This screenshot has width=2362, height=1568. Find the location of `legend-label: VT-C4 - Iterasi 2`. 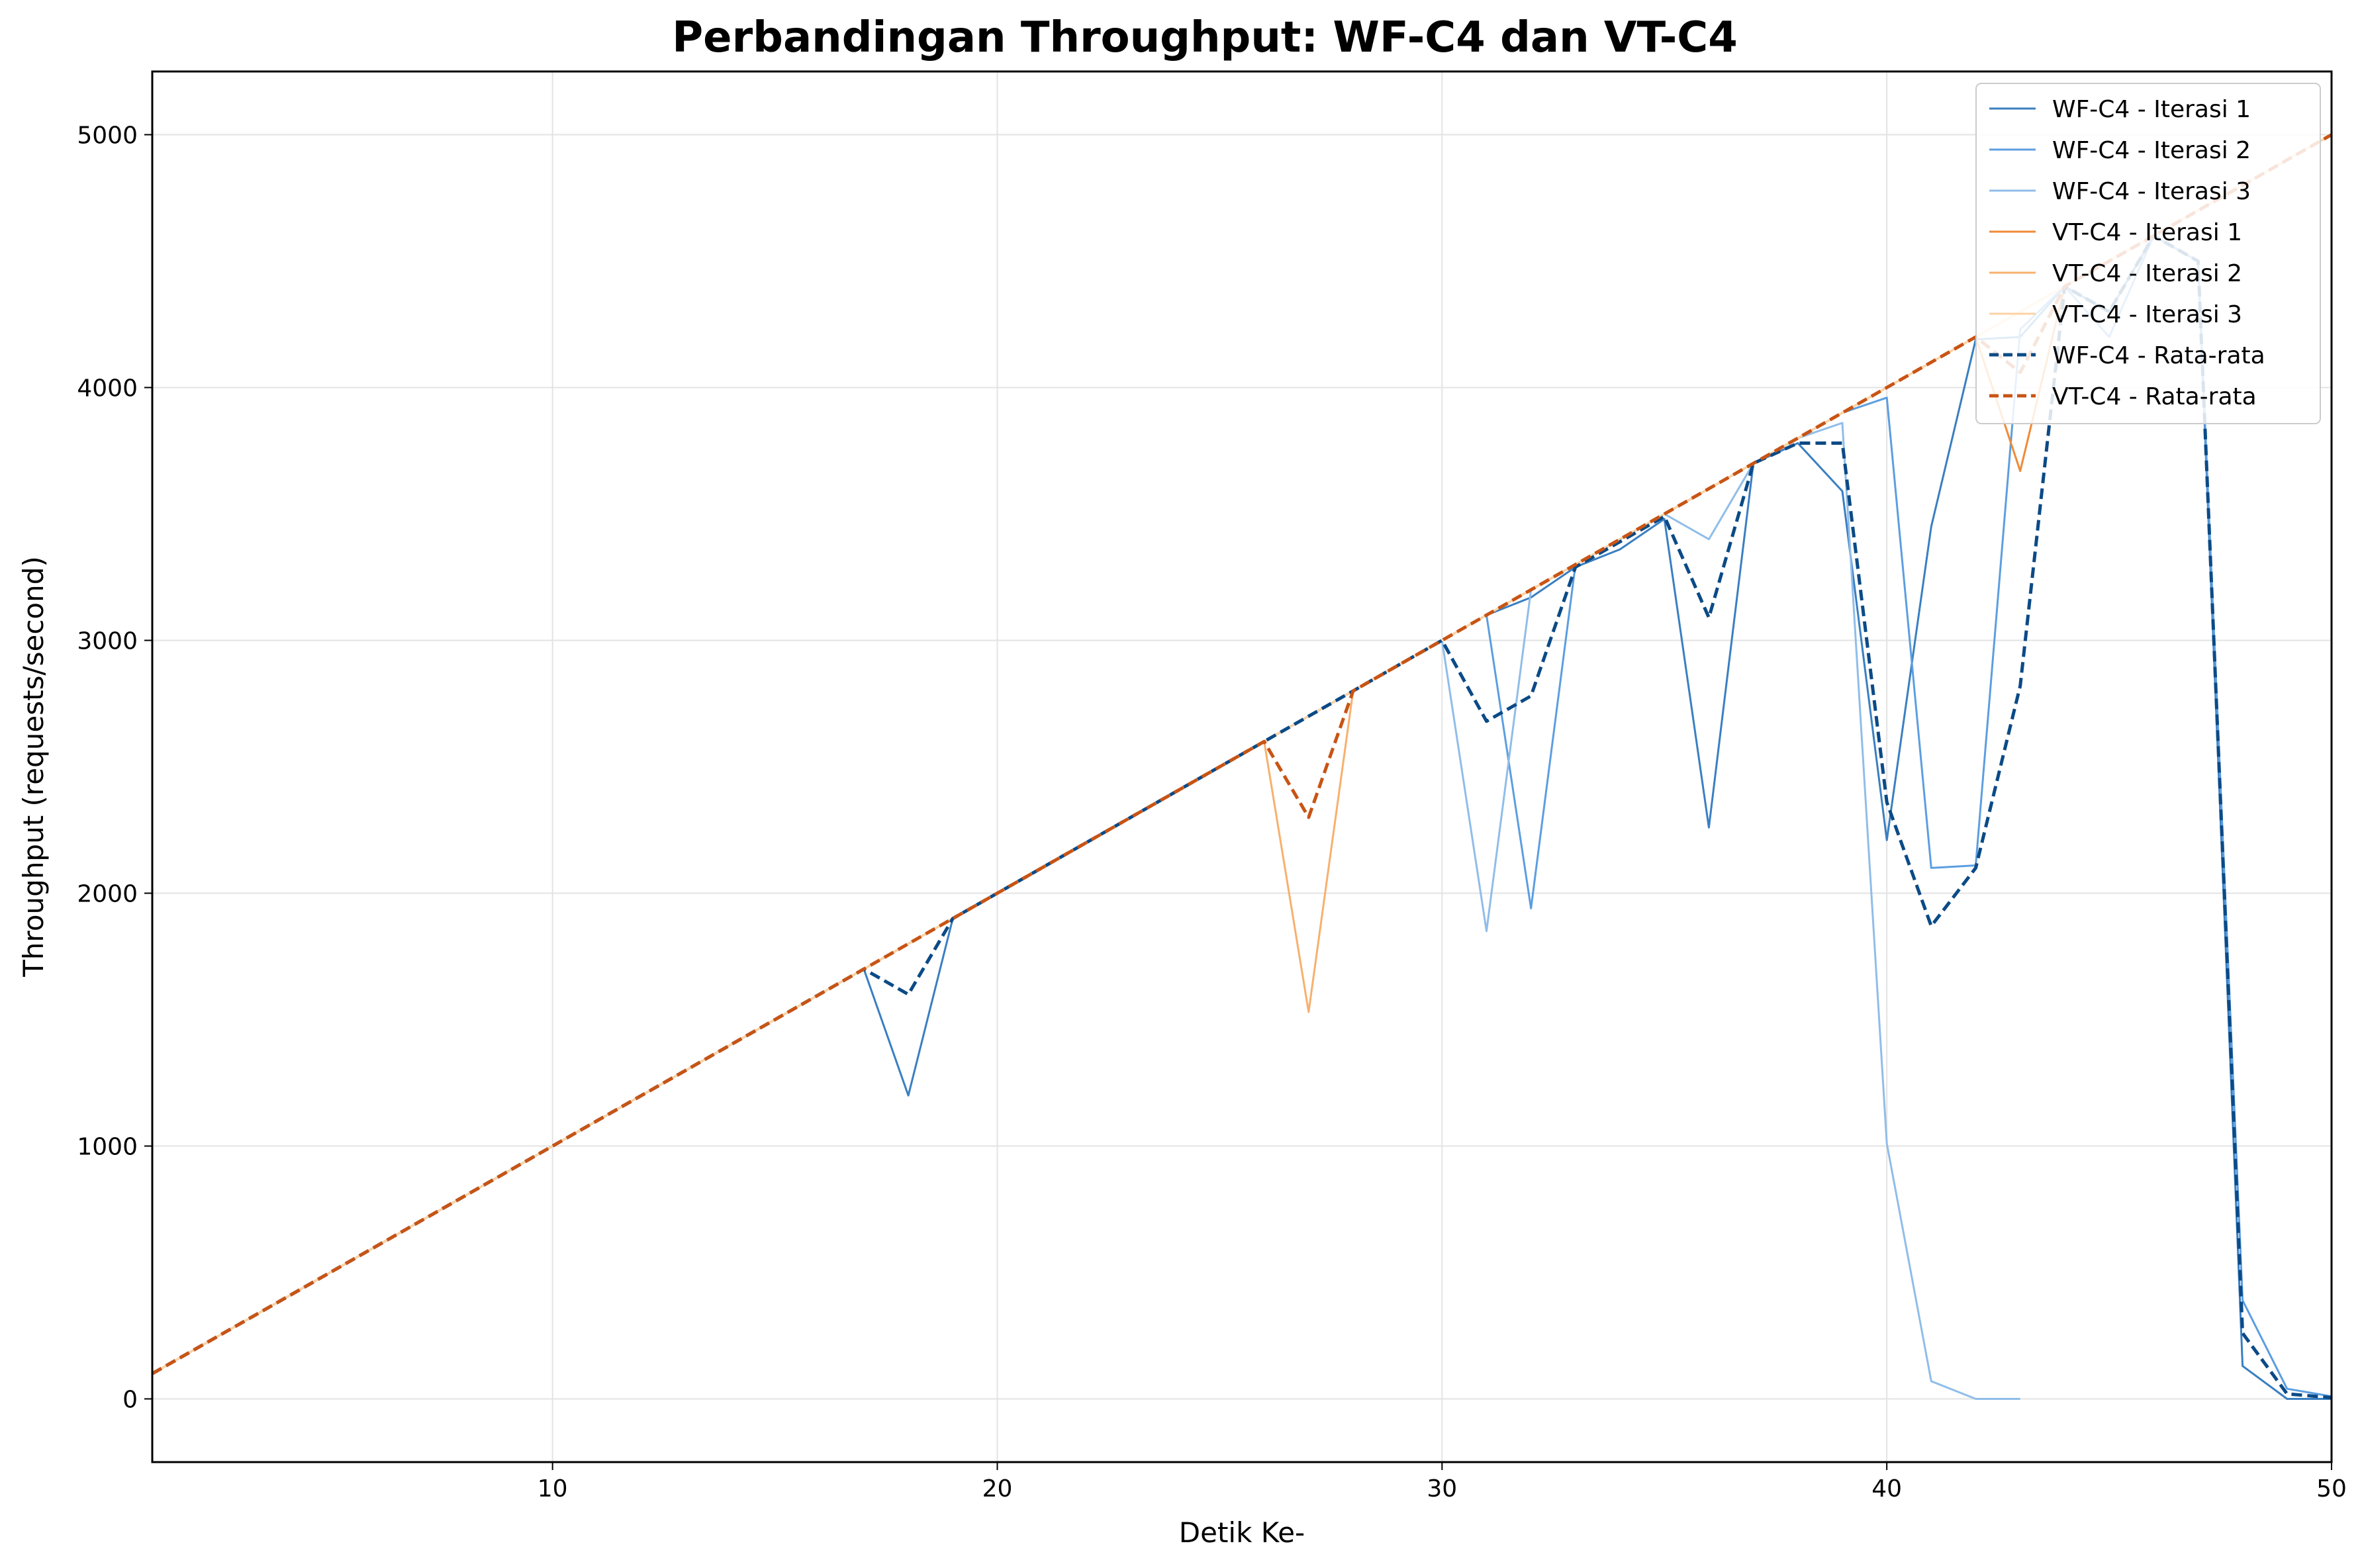

legend-label: VT-C4 - Iterasi 2 is located at coordinates (2147, 273).